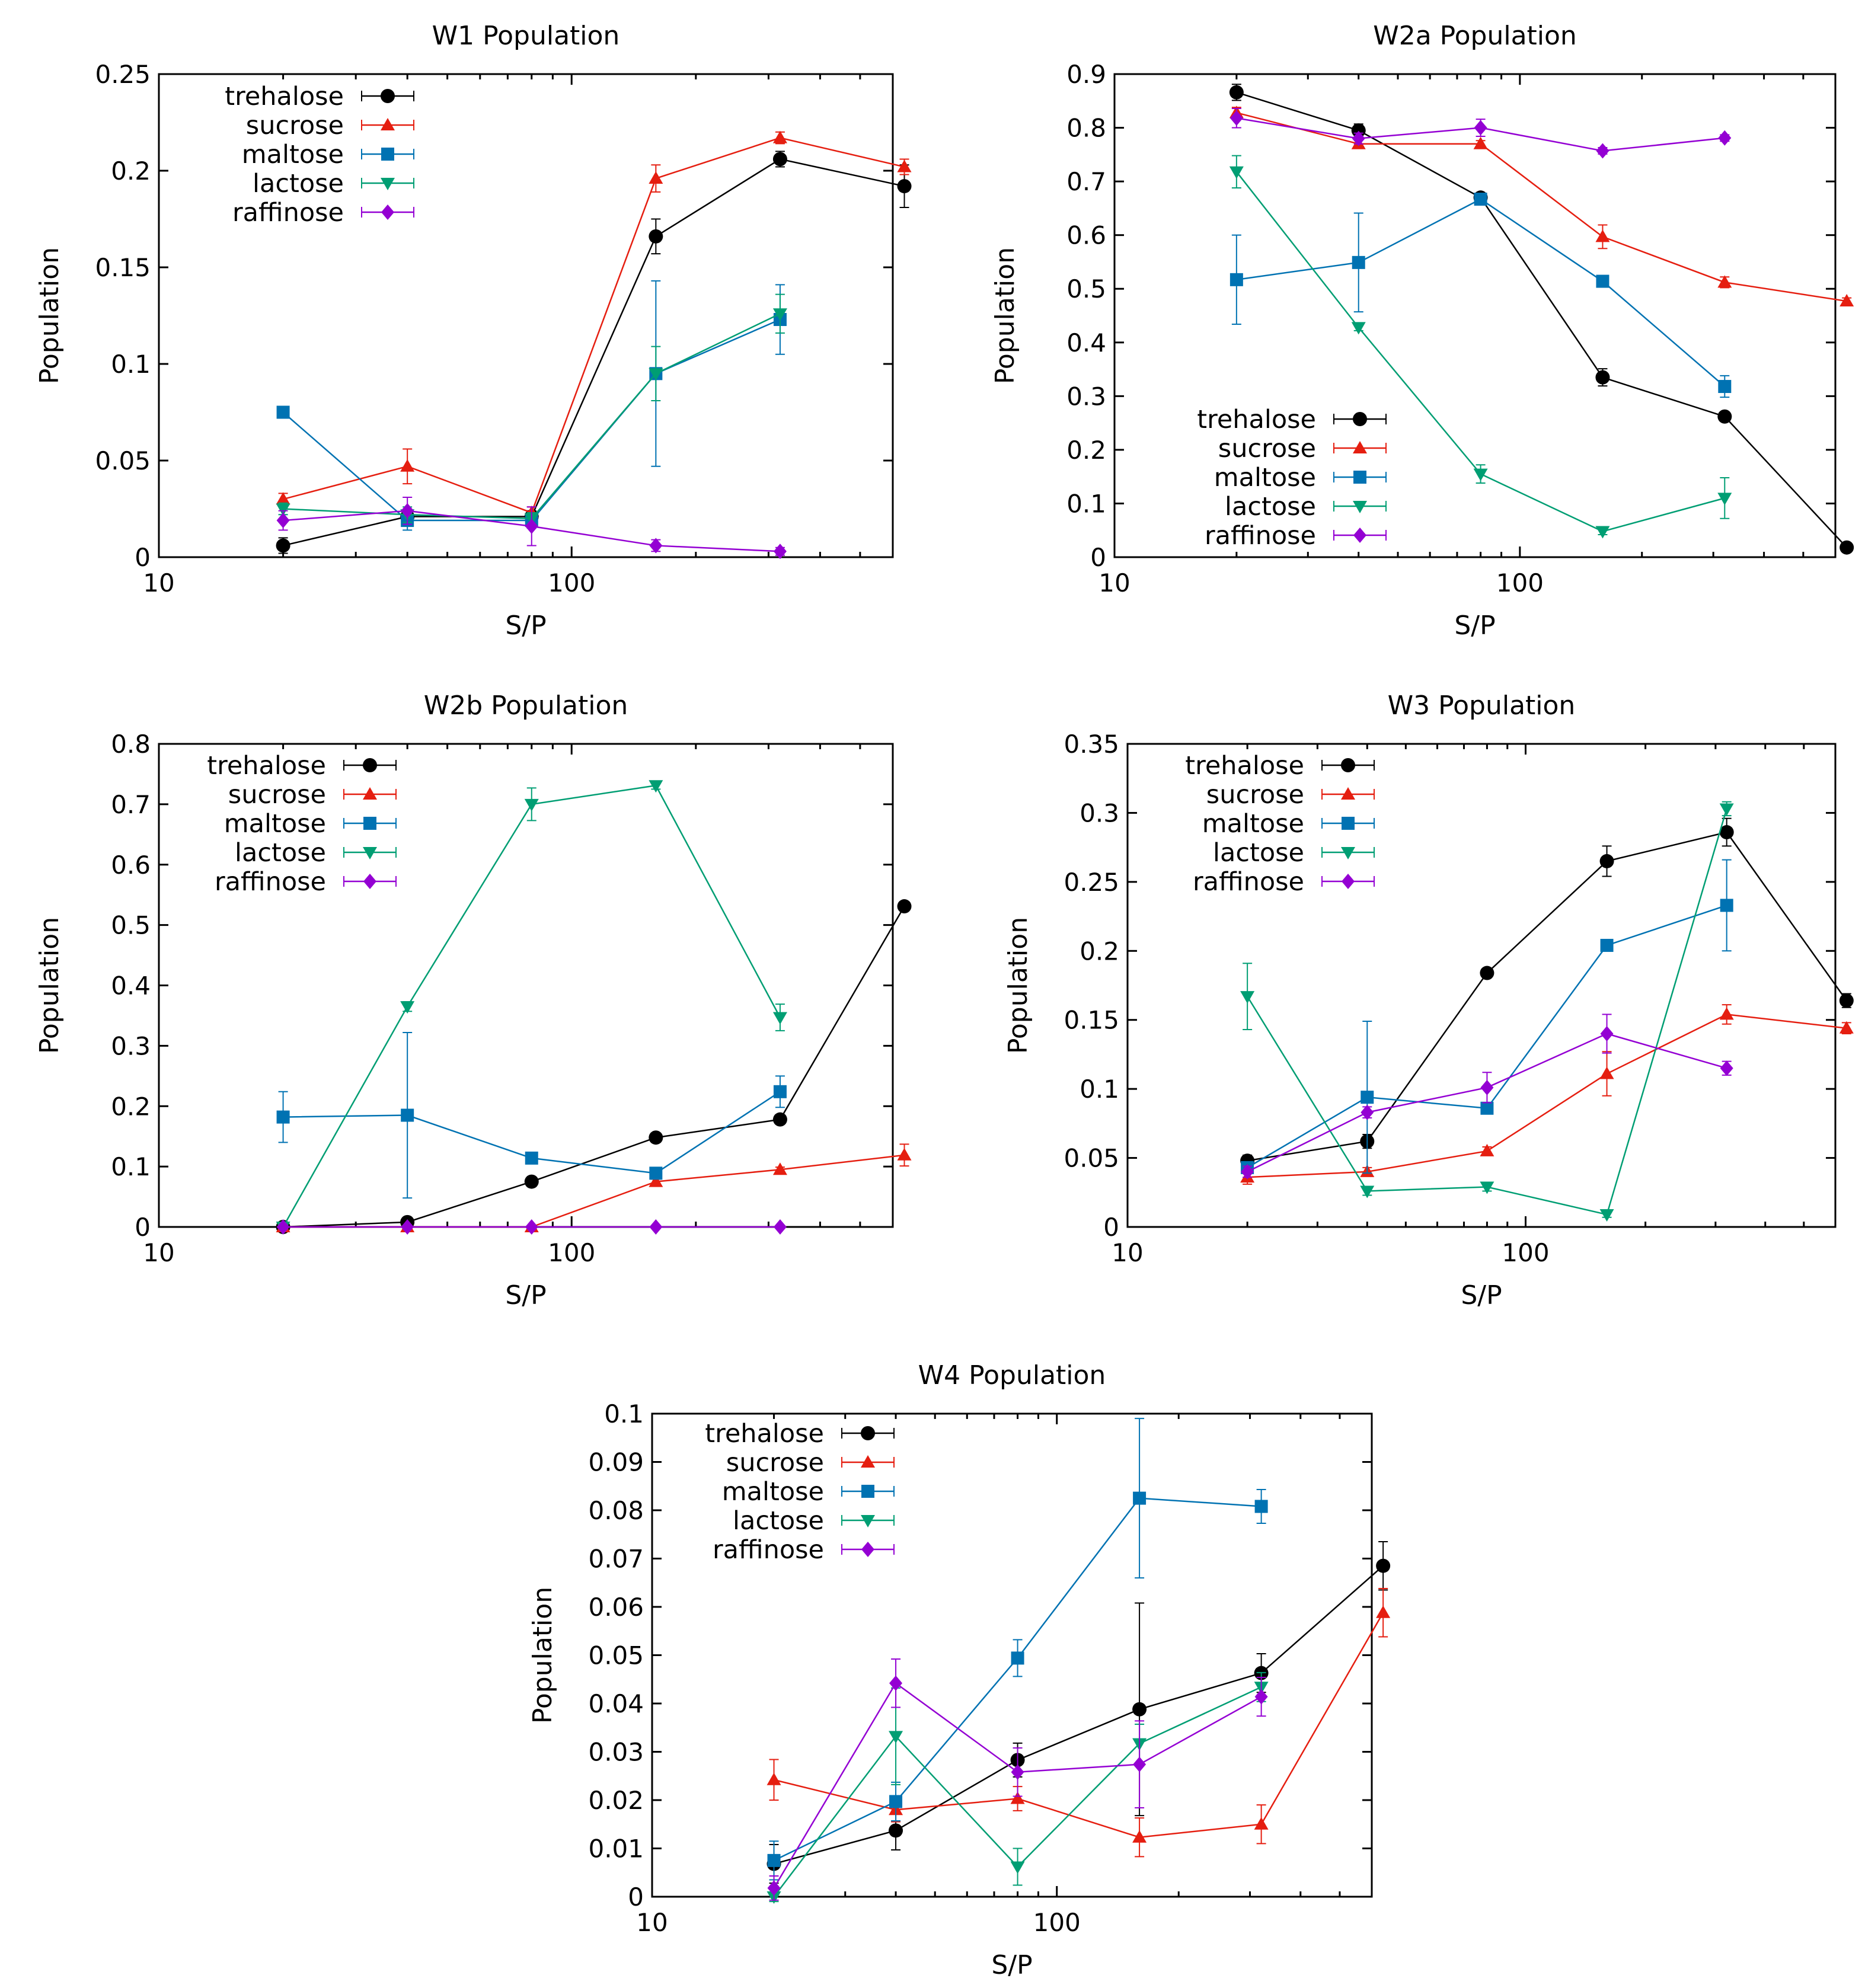 This screenshot has width=1865, height=1988. What do you see at coordinates (1086, 288) in the screenshot?
I see `y-tick-label: 0.5` at bounding box center [1086, 288].